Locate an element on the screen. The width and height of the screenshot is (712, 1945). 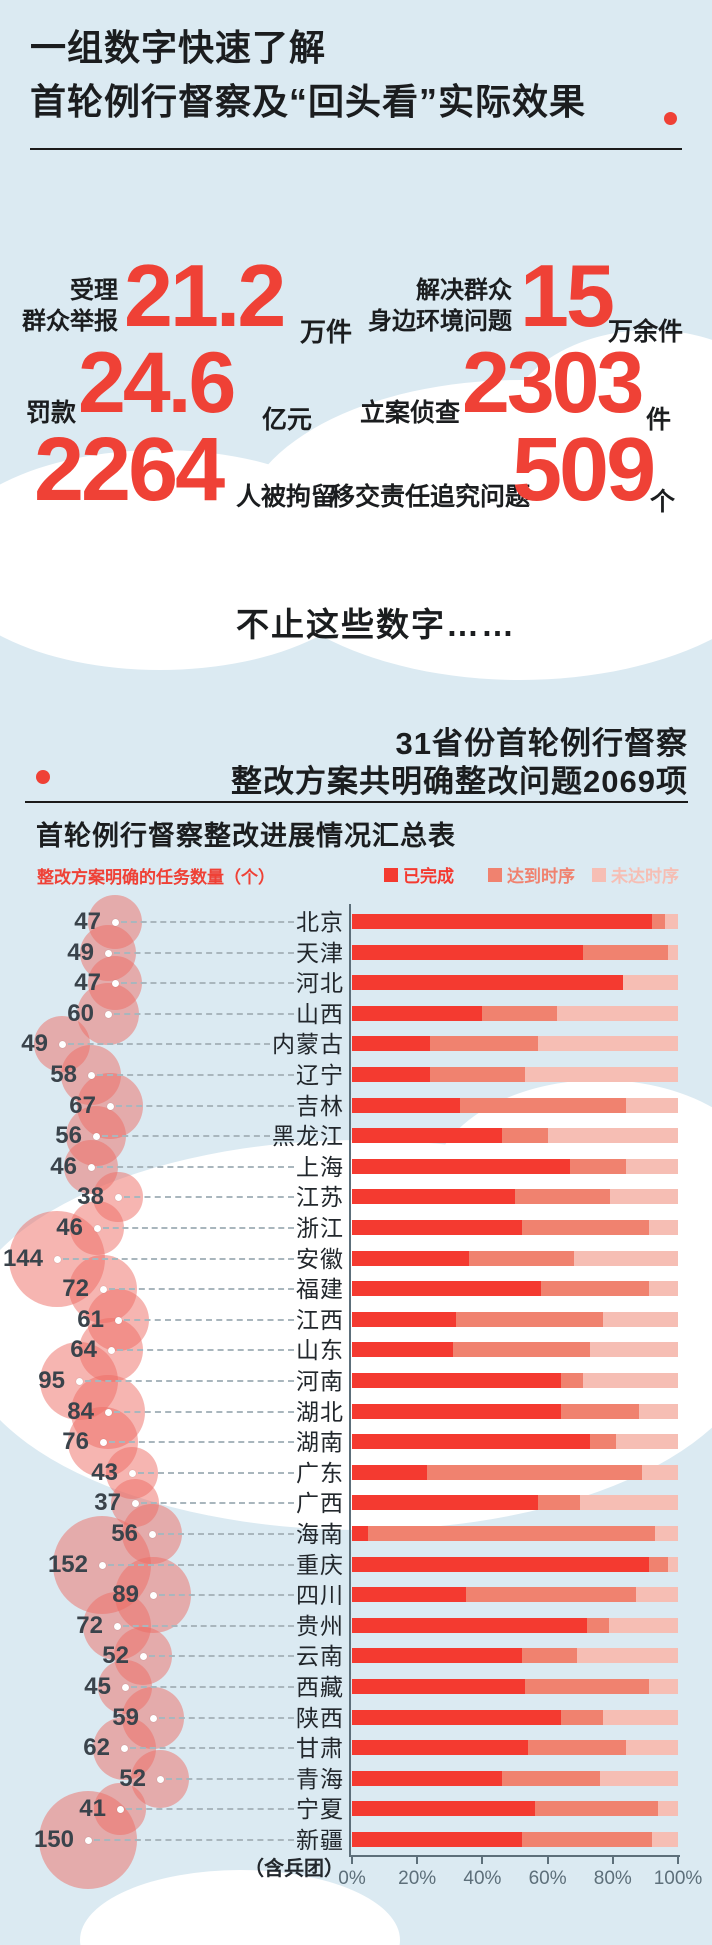
chart-title: 首轮例行督察整改进展情况汇总表 is located at coordinates (246, 836).